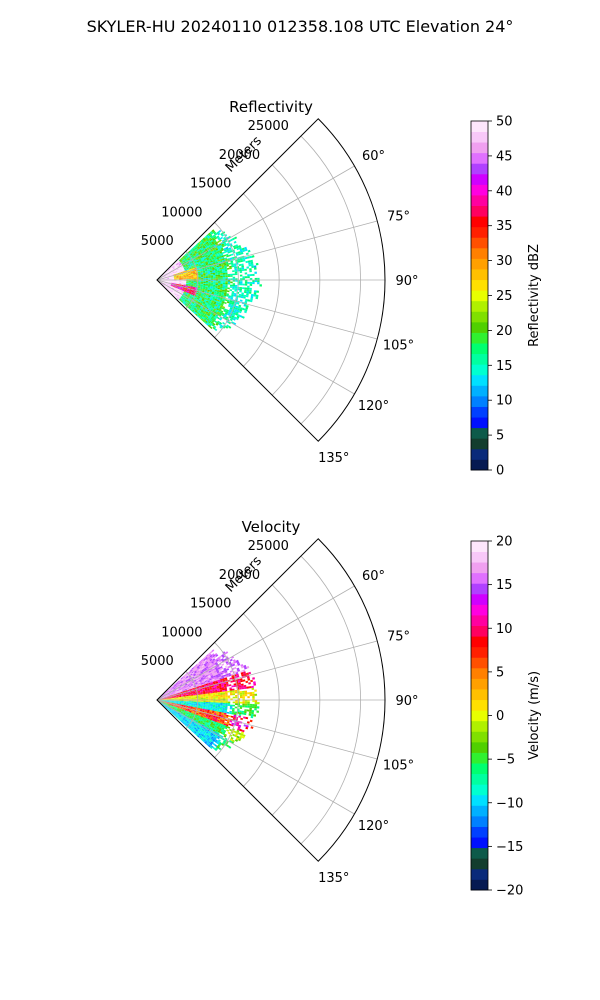 This screenshot has height=1000, width=600. I want to click on colorbar-tick-label: 0, so click(500, 716).